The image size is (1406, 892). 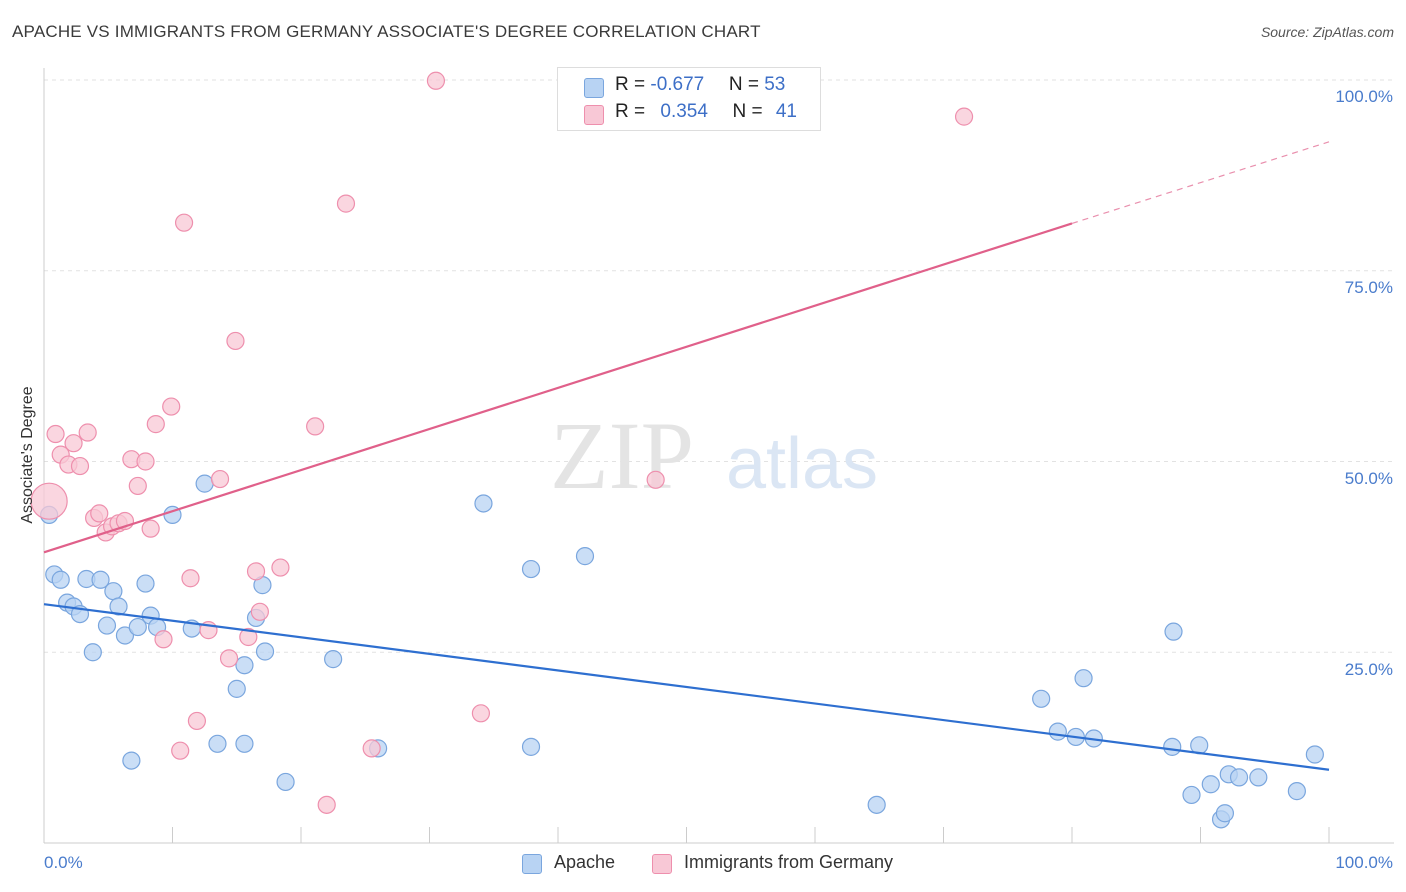 What do you see at coordinates (585, 862) in the screenshot?
I see `legend-apache-label: Apache` at bounding box center [585, 862].